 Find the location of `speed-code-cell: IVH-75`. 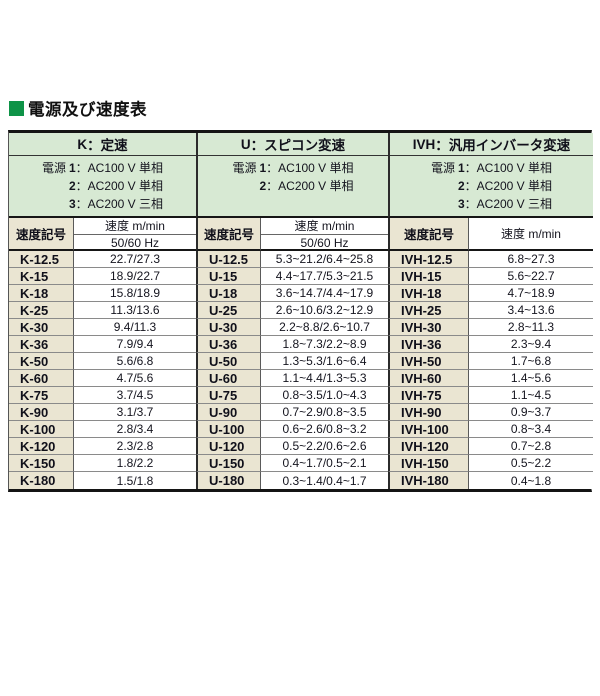

speed-code-cell: IVH-75 is located at coordinates (428, 395).